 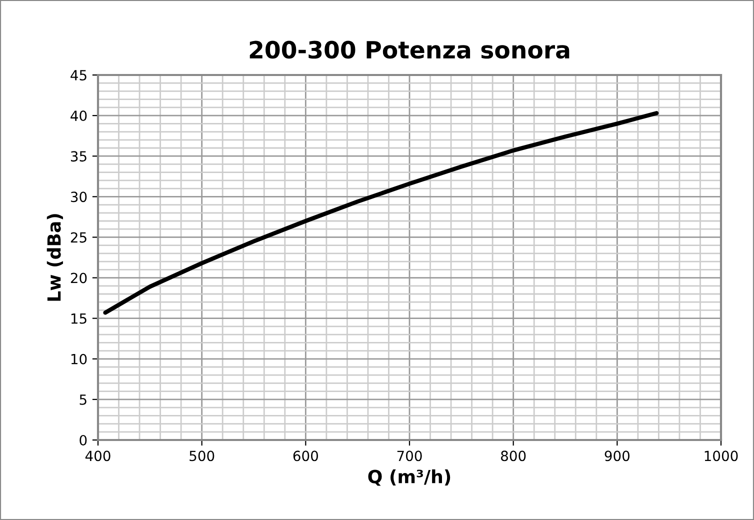 I want to click on y-tick-label: 20, so click(x=78, y=278).